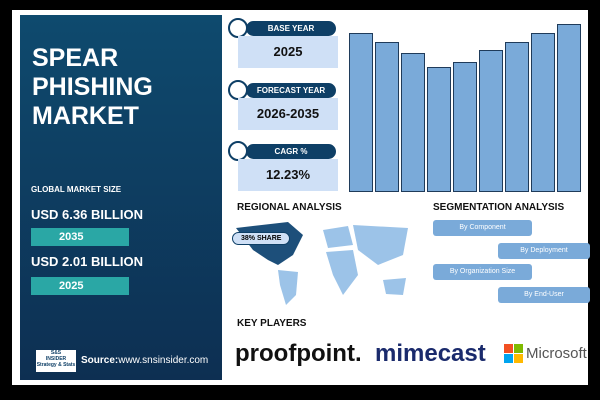  What do you see at coordinates (544, 295) in the screenshot?
I see `segment: By End-User` at bounding box center [544, 295].